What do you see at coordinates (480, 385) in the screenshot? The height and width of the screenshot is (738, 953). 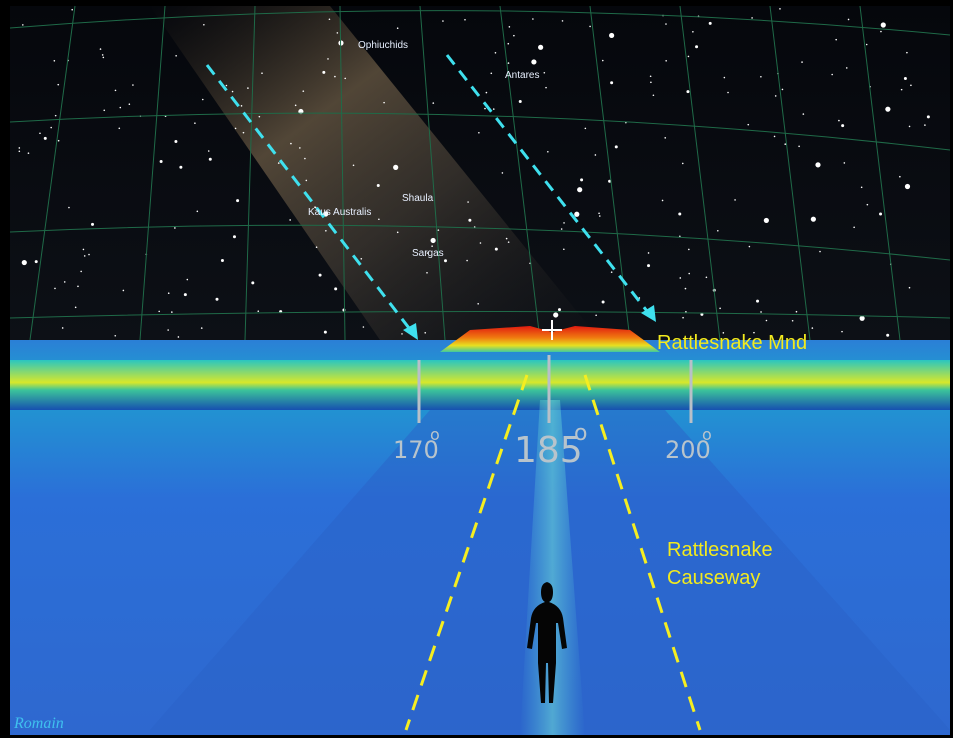 I see `terrain-band` at bounding box center [480, 385].